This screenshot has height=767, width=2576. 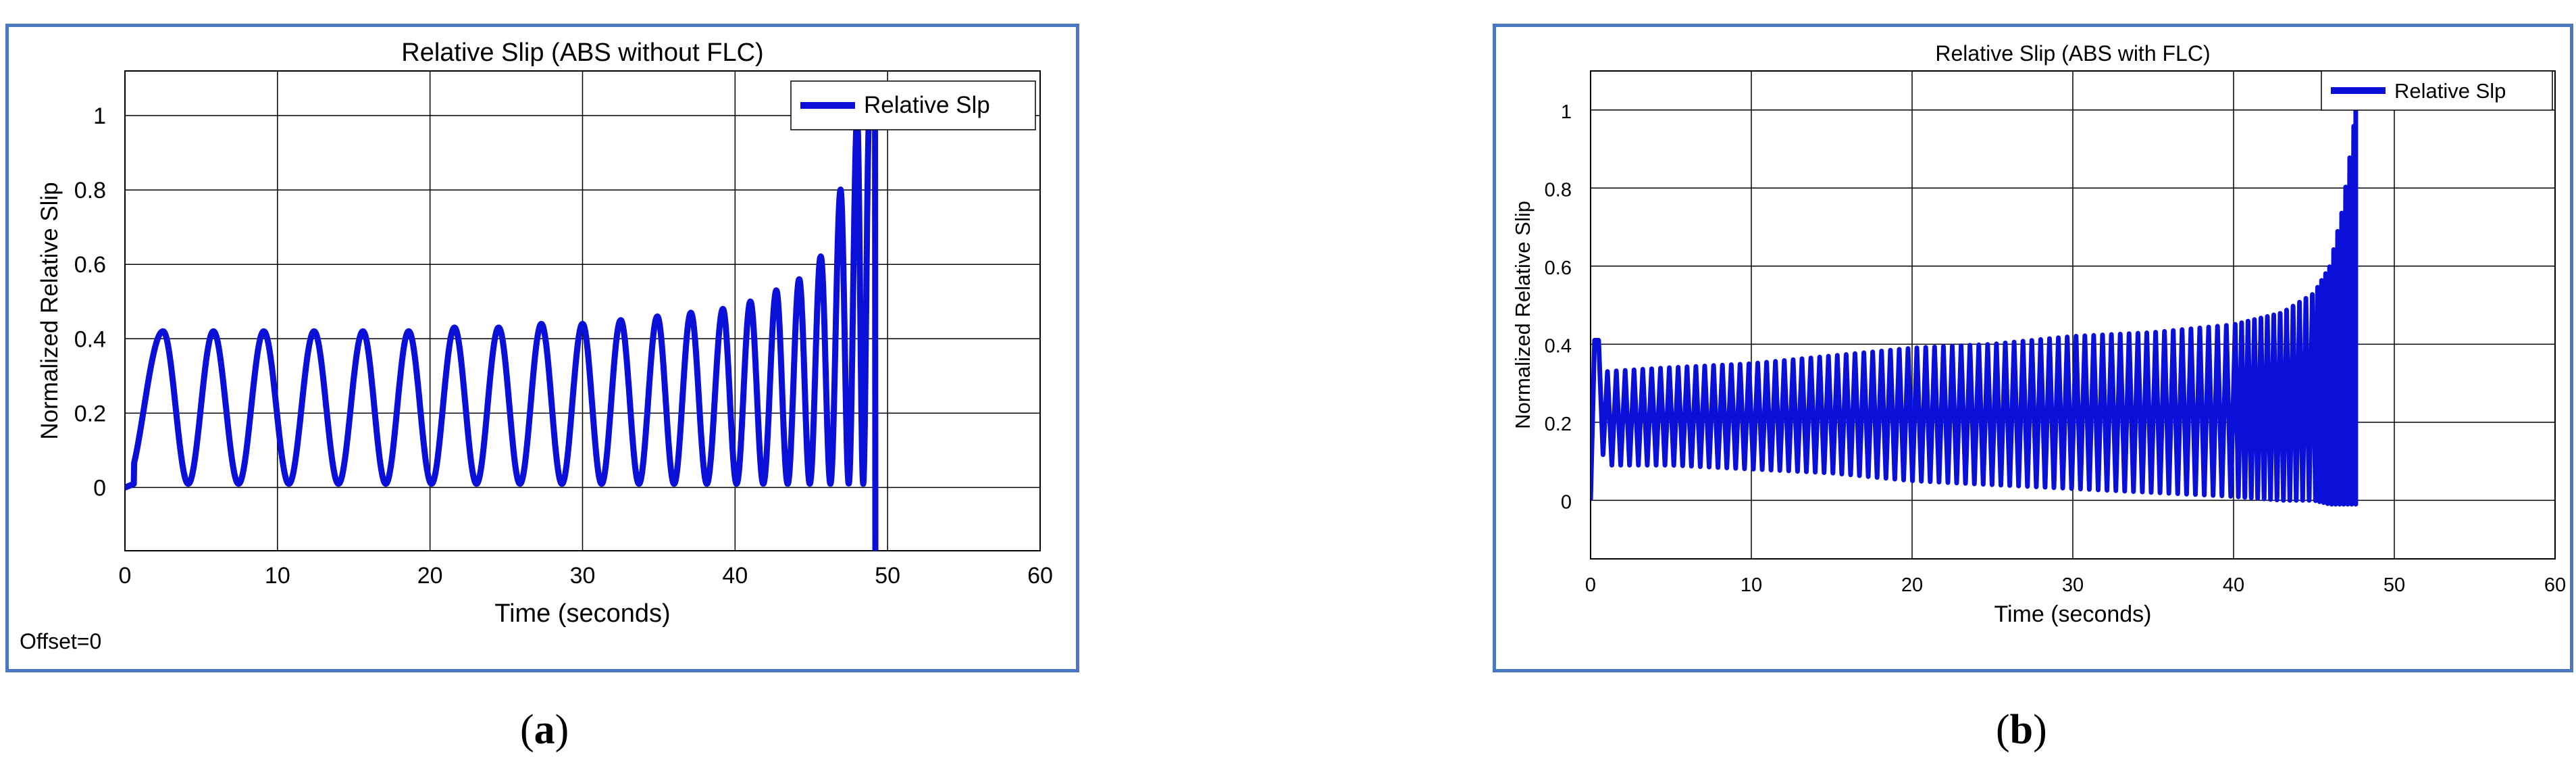 What do you see at coordinates (90, 413) in the screenshot?
I see `chart-a-y-tick-label: 0.2` at bounding box center [90, 413].